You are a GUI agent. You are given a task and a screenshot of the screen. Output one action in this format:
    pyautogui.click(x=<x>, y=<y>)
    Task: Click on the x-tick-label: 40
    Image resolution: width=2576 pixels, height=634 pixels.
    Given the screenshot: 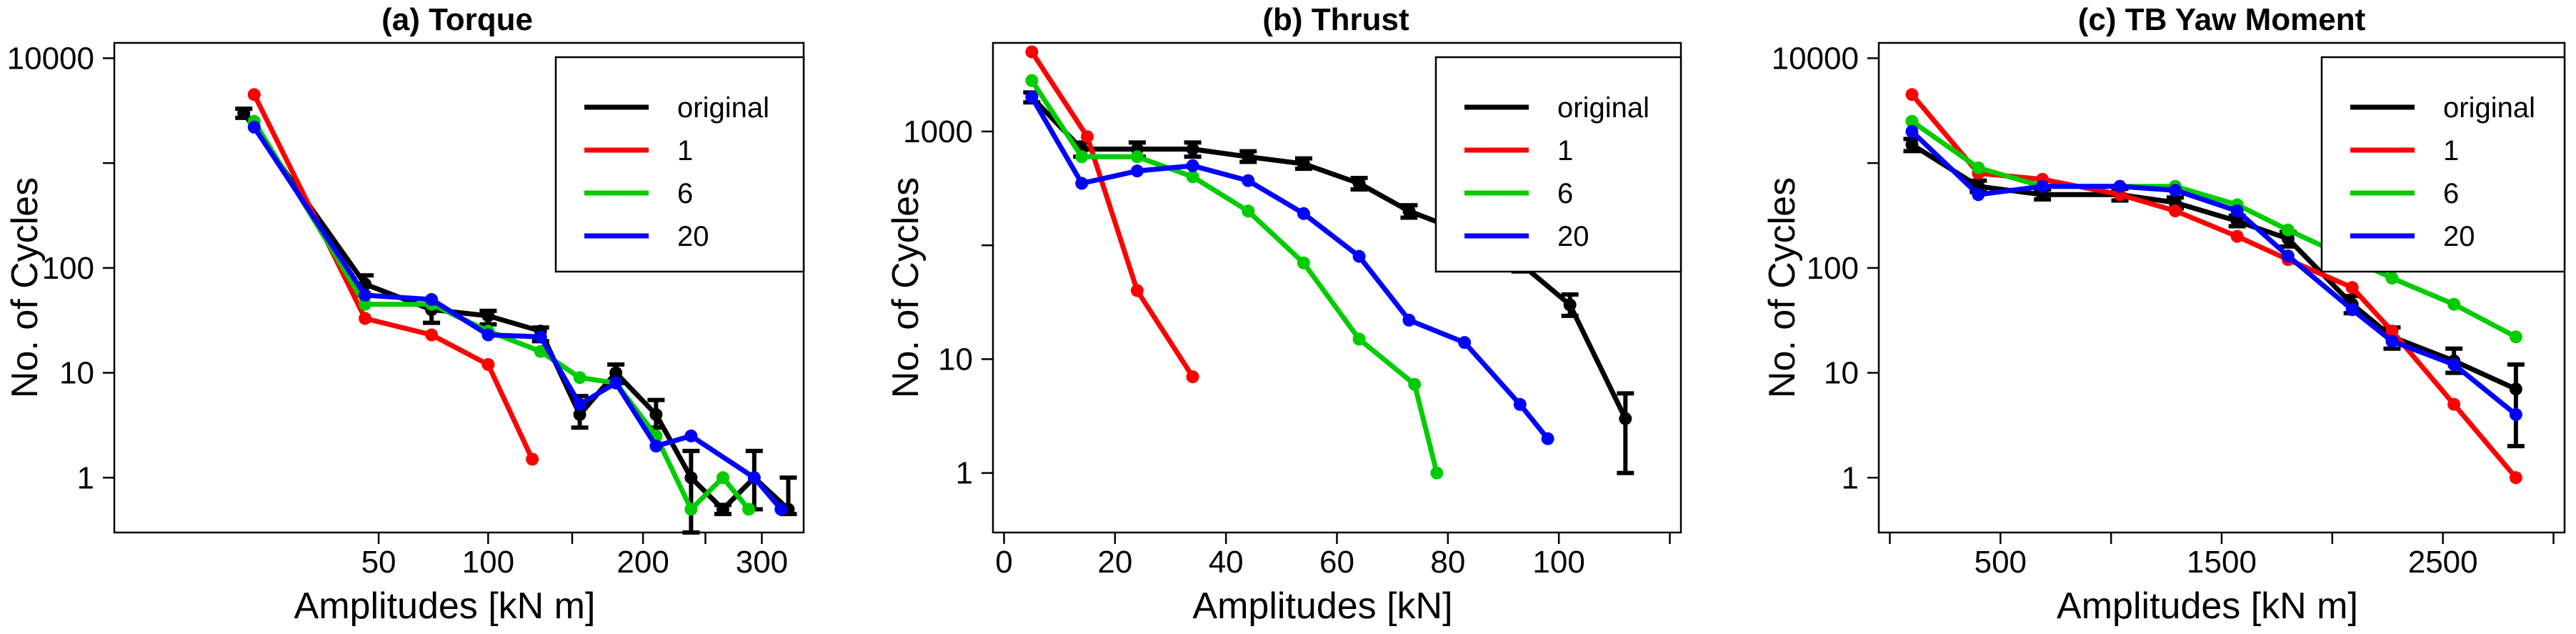 What is the action you would take?
    pyautogui.click(x=1226, y=562)
    